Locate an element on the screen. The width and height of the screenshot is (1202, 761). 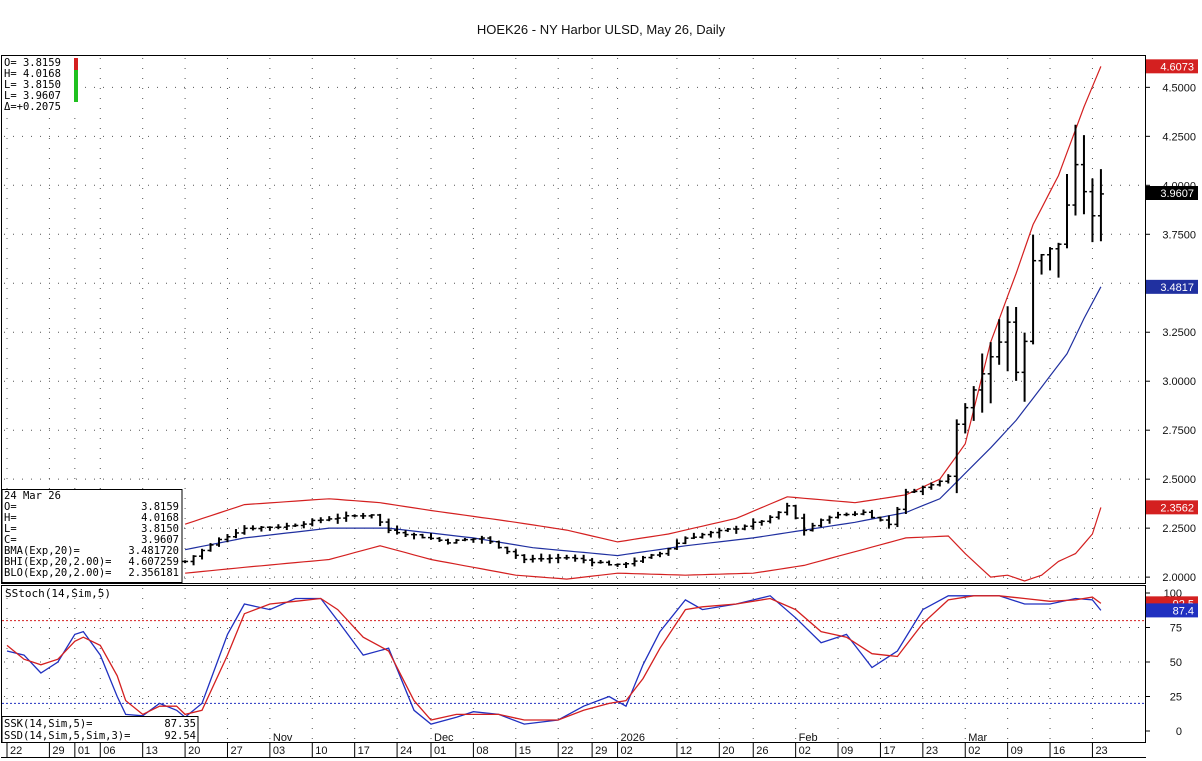
lower-band-badge-bg is located at coordinates (1172, 507).